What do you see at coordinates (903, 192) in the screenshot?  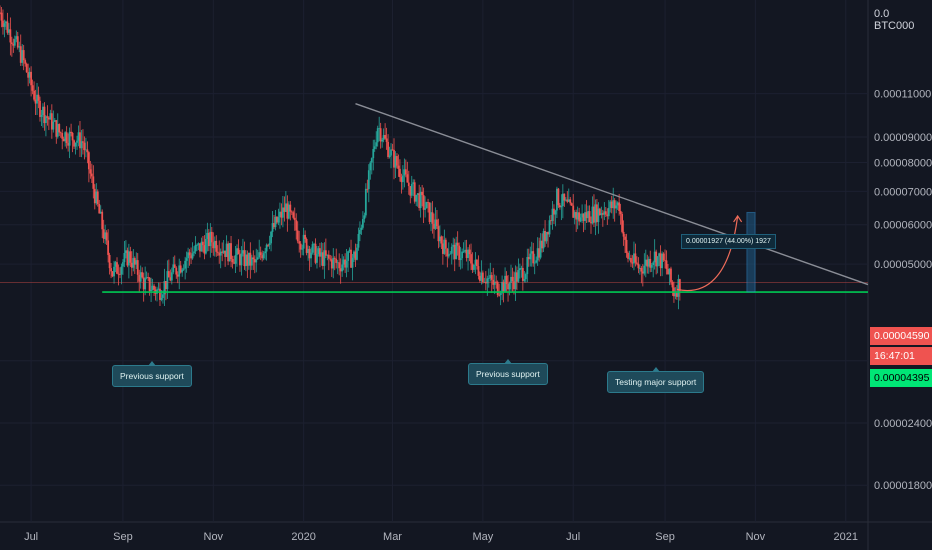 I see `y-tick-label: 0.00007000` at bounding box center [903, 192].